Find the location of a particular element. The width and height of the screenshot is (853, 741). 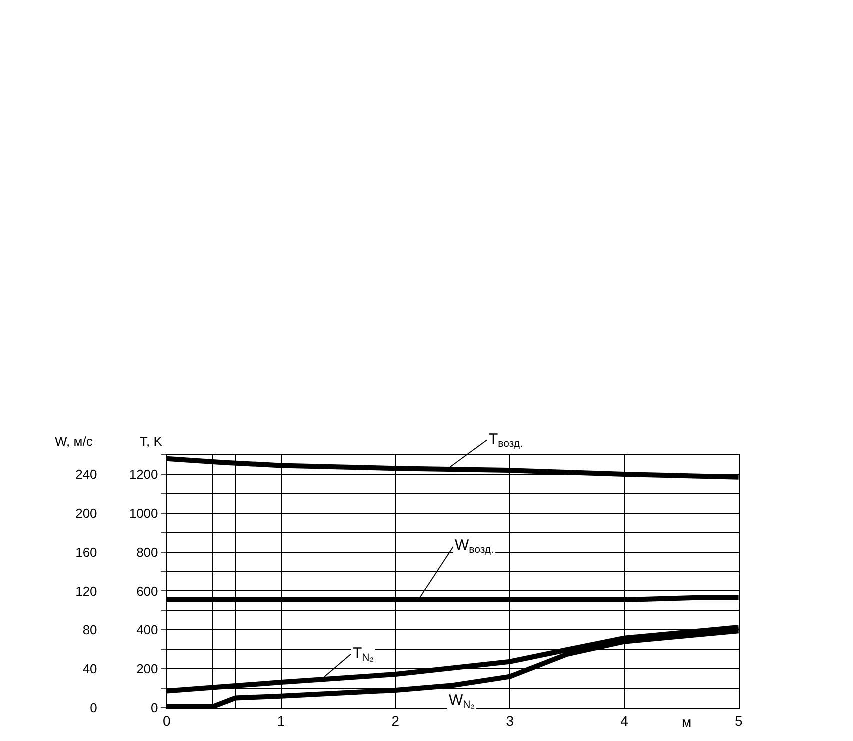

y-tick-label: 1200 is located at coordinates (143, 474).